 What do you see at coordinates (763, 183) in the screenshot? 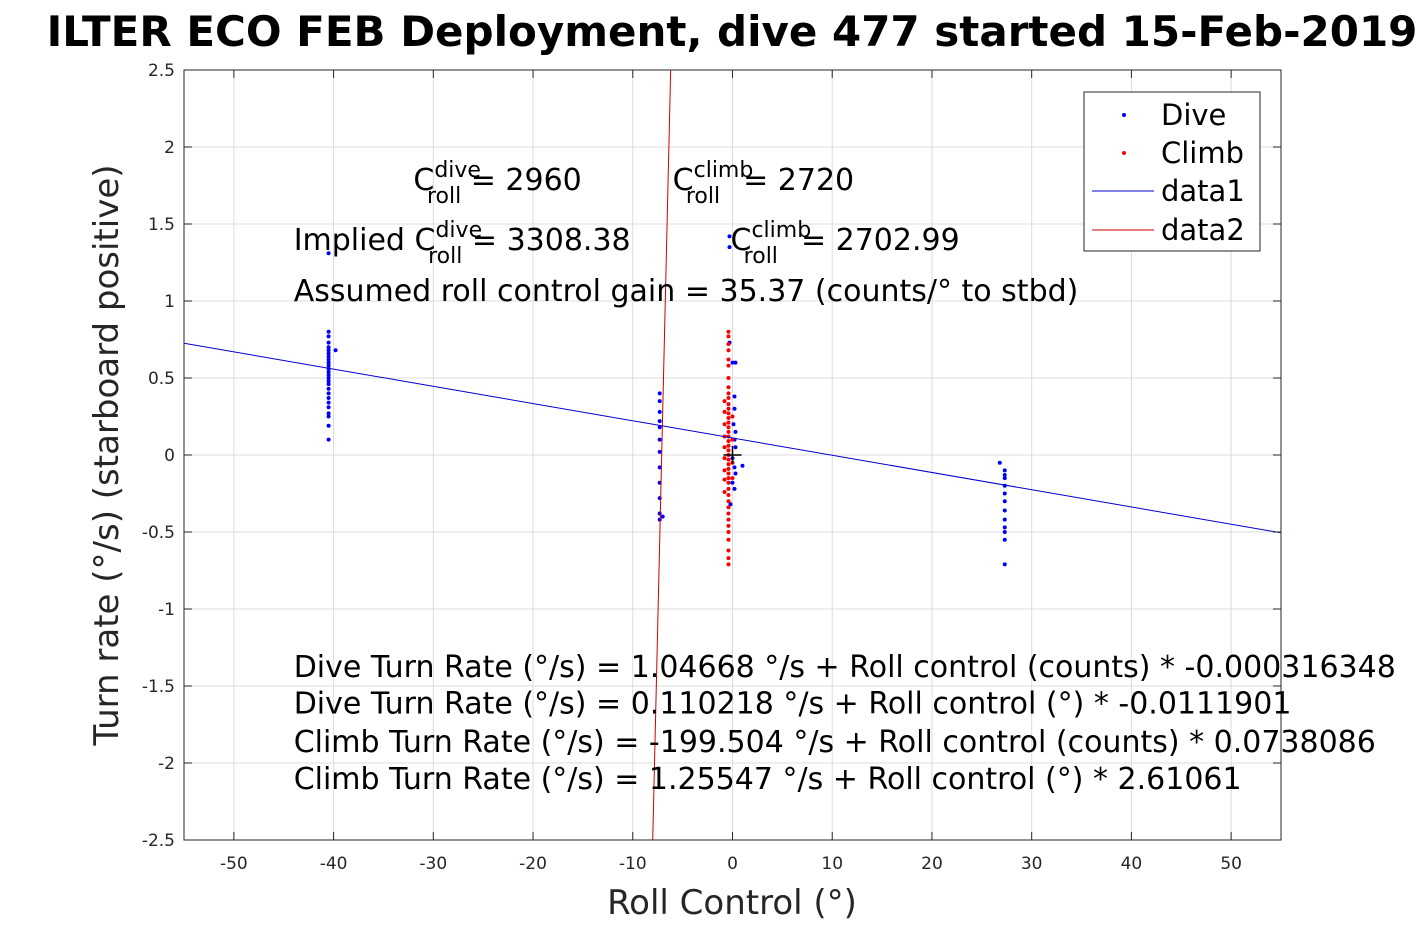
I see `coefficient-annotation: Cclimb roll = 2720` at bounding box center [763, 183].